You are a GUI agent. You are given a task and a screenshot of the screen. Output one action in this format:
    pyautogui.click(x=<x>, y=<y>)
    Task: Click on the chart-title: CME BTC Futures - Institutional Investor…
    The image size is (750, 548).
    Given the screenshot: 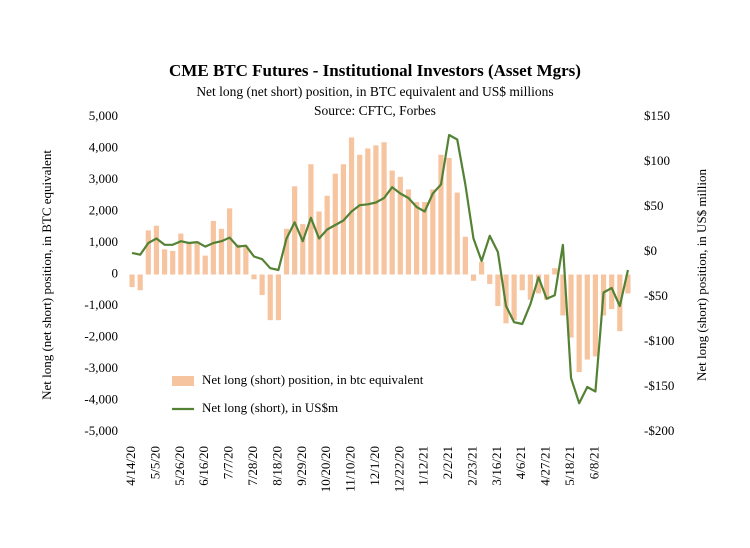 What is the action you would take?
    pyautogui.click(x=375, y=70)
    